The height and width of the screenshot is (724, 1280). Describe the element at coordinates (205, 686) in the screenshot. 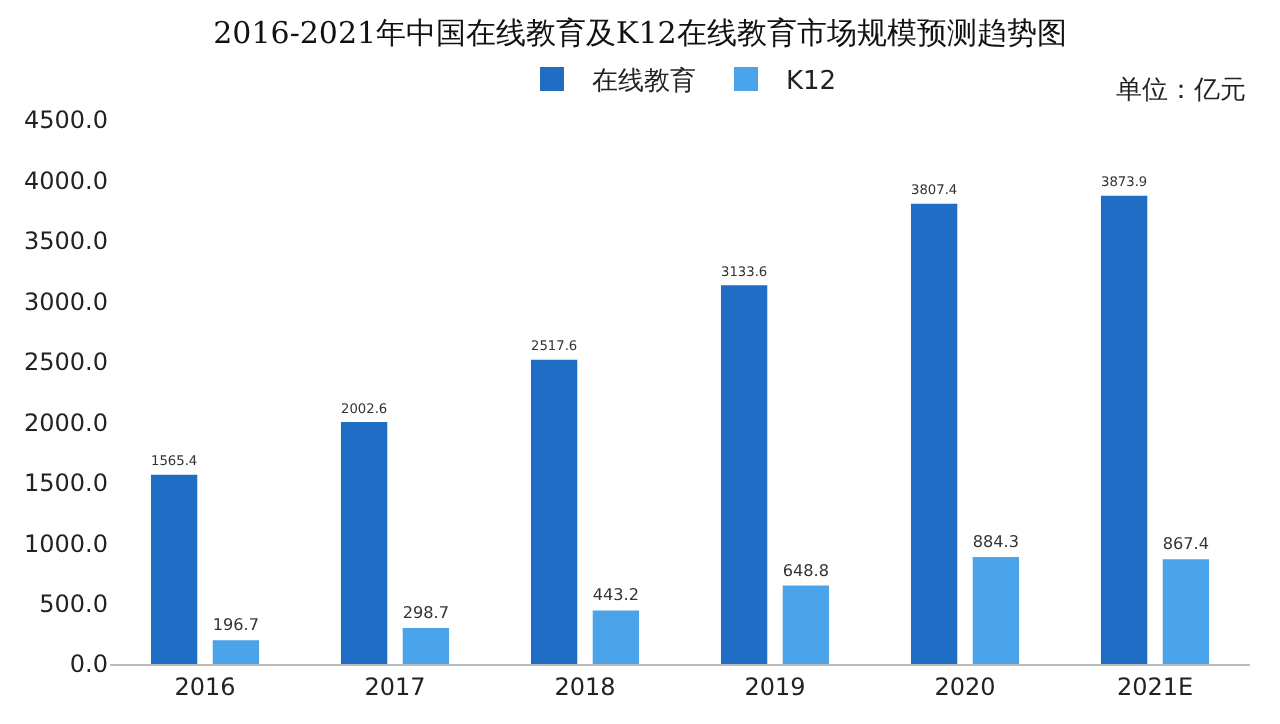

I see `x-tick-label: 2016` at that location.